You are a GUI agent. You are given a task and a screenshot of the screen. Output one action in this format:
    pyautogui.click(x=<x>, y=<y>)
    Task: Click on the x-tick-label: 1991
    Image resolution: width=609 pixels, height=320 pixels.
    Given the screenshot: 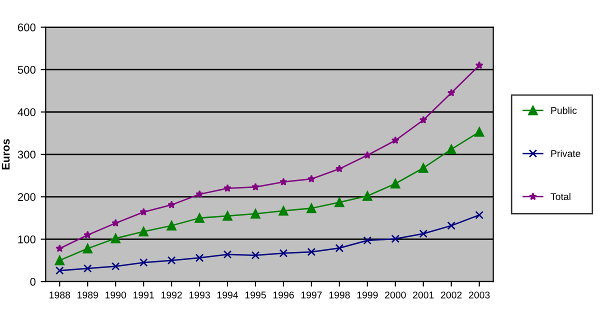 What is the action you would take?
    pyautogui.click(x=144, y=295)
    